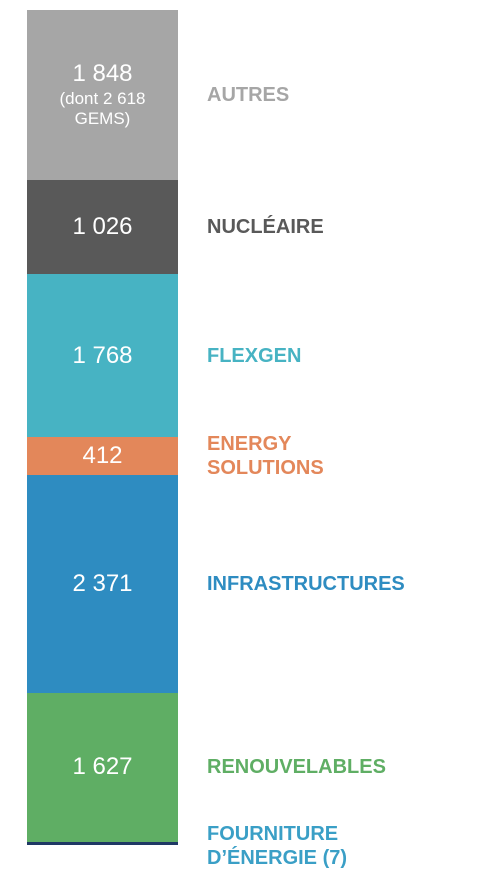 Image resolution: width=490 pixels, height=892 pixels. I want to click on value-text: 2 371, so click(102, 583).